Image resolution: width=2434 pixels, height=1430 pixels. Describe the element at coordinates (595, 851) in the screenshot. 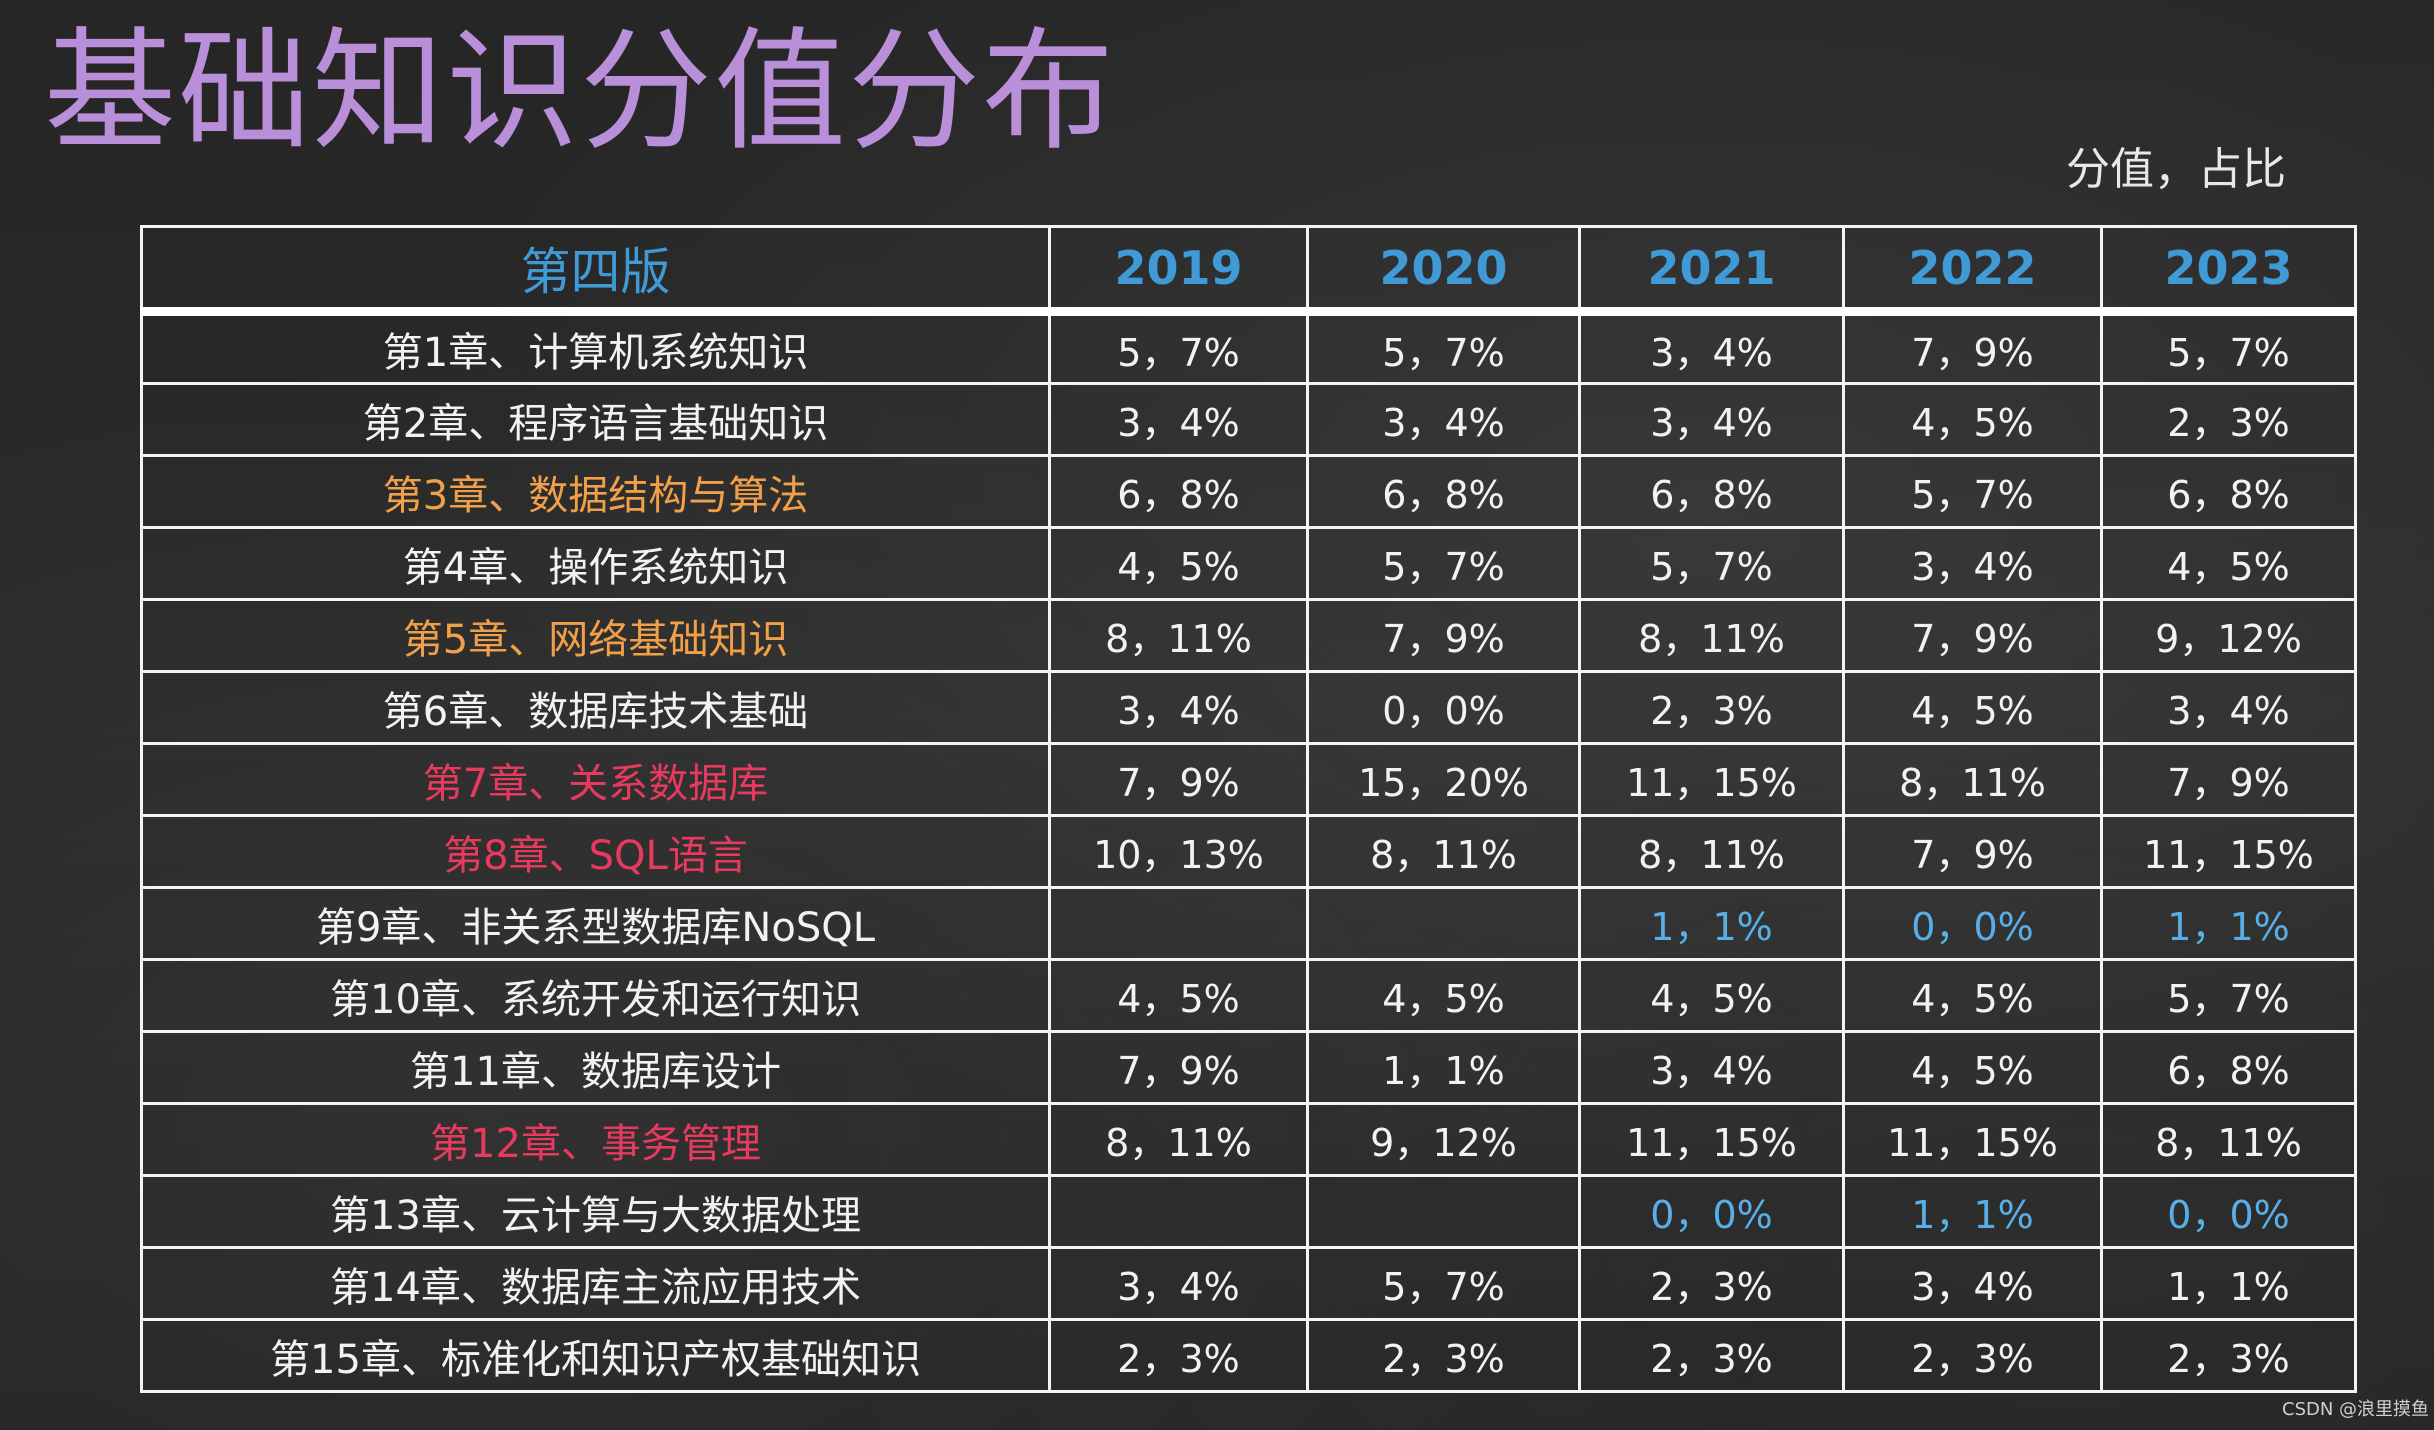

I see `chapter-cell: 第8章、SQL语言` at that location.